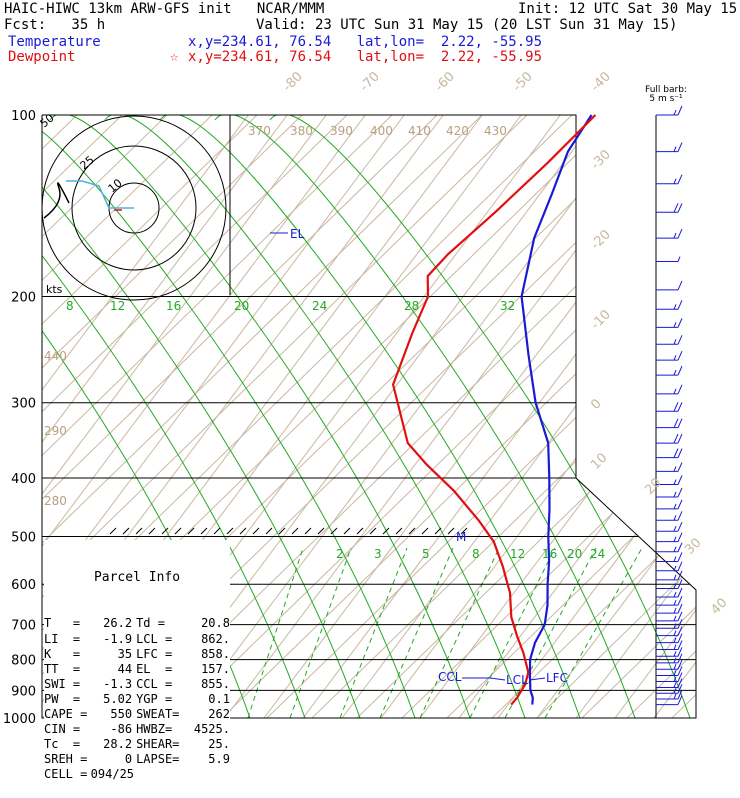 The width and height of the screenshot is (740, 798). I want to click on marker-el: EL, so click(297, 234).